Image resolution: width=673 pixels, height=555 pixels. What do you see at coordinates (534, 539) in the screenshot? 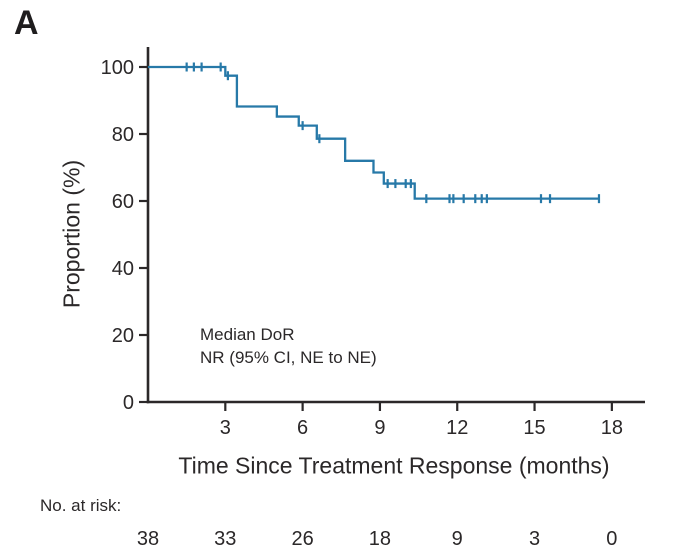
I see `at-risk-count: 3` at bounding box center [534, 539].